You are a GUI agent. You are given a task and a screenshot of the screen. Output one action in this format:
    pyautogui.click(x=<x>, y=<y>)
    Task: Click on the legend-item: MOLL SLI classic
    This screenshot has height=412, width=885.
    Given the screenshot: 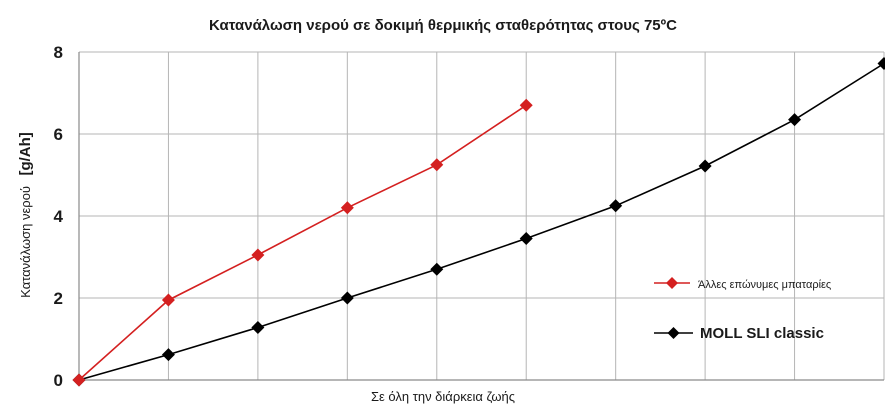 What is the action you would take?
    pyautogui.click(x=739, y=333)
    